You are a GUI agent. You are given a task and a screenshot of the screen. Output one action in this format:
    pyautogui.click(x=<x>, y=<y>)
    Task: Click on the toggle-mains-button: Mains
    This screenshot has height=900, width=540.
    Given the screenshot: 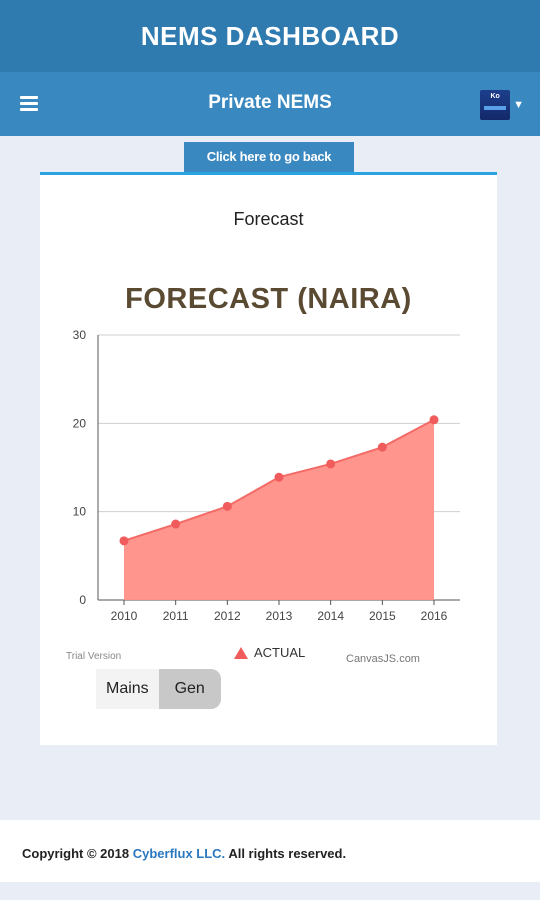 What is the action you would take?
    pyautogui.click(x=127, y=689)
    